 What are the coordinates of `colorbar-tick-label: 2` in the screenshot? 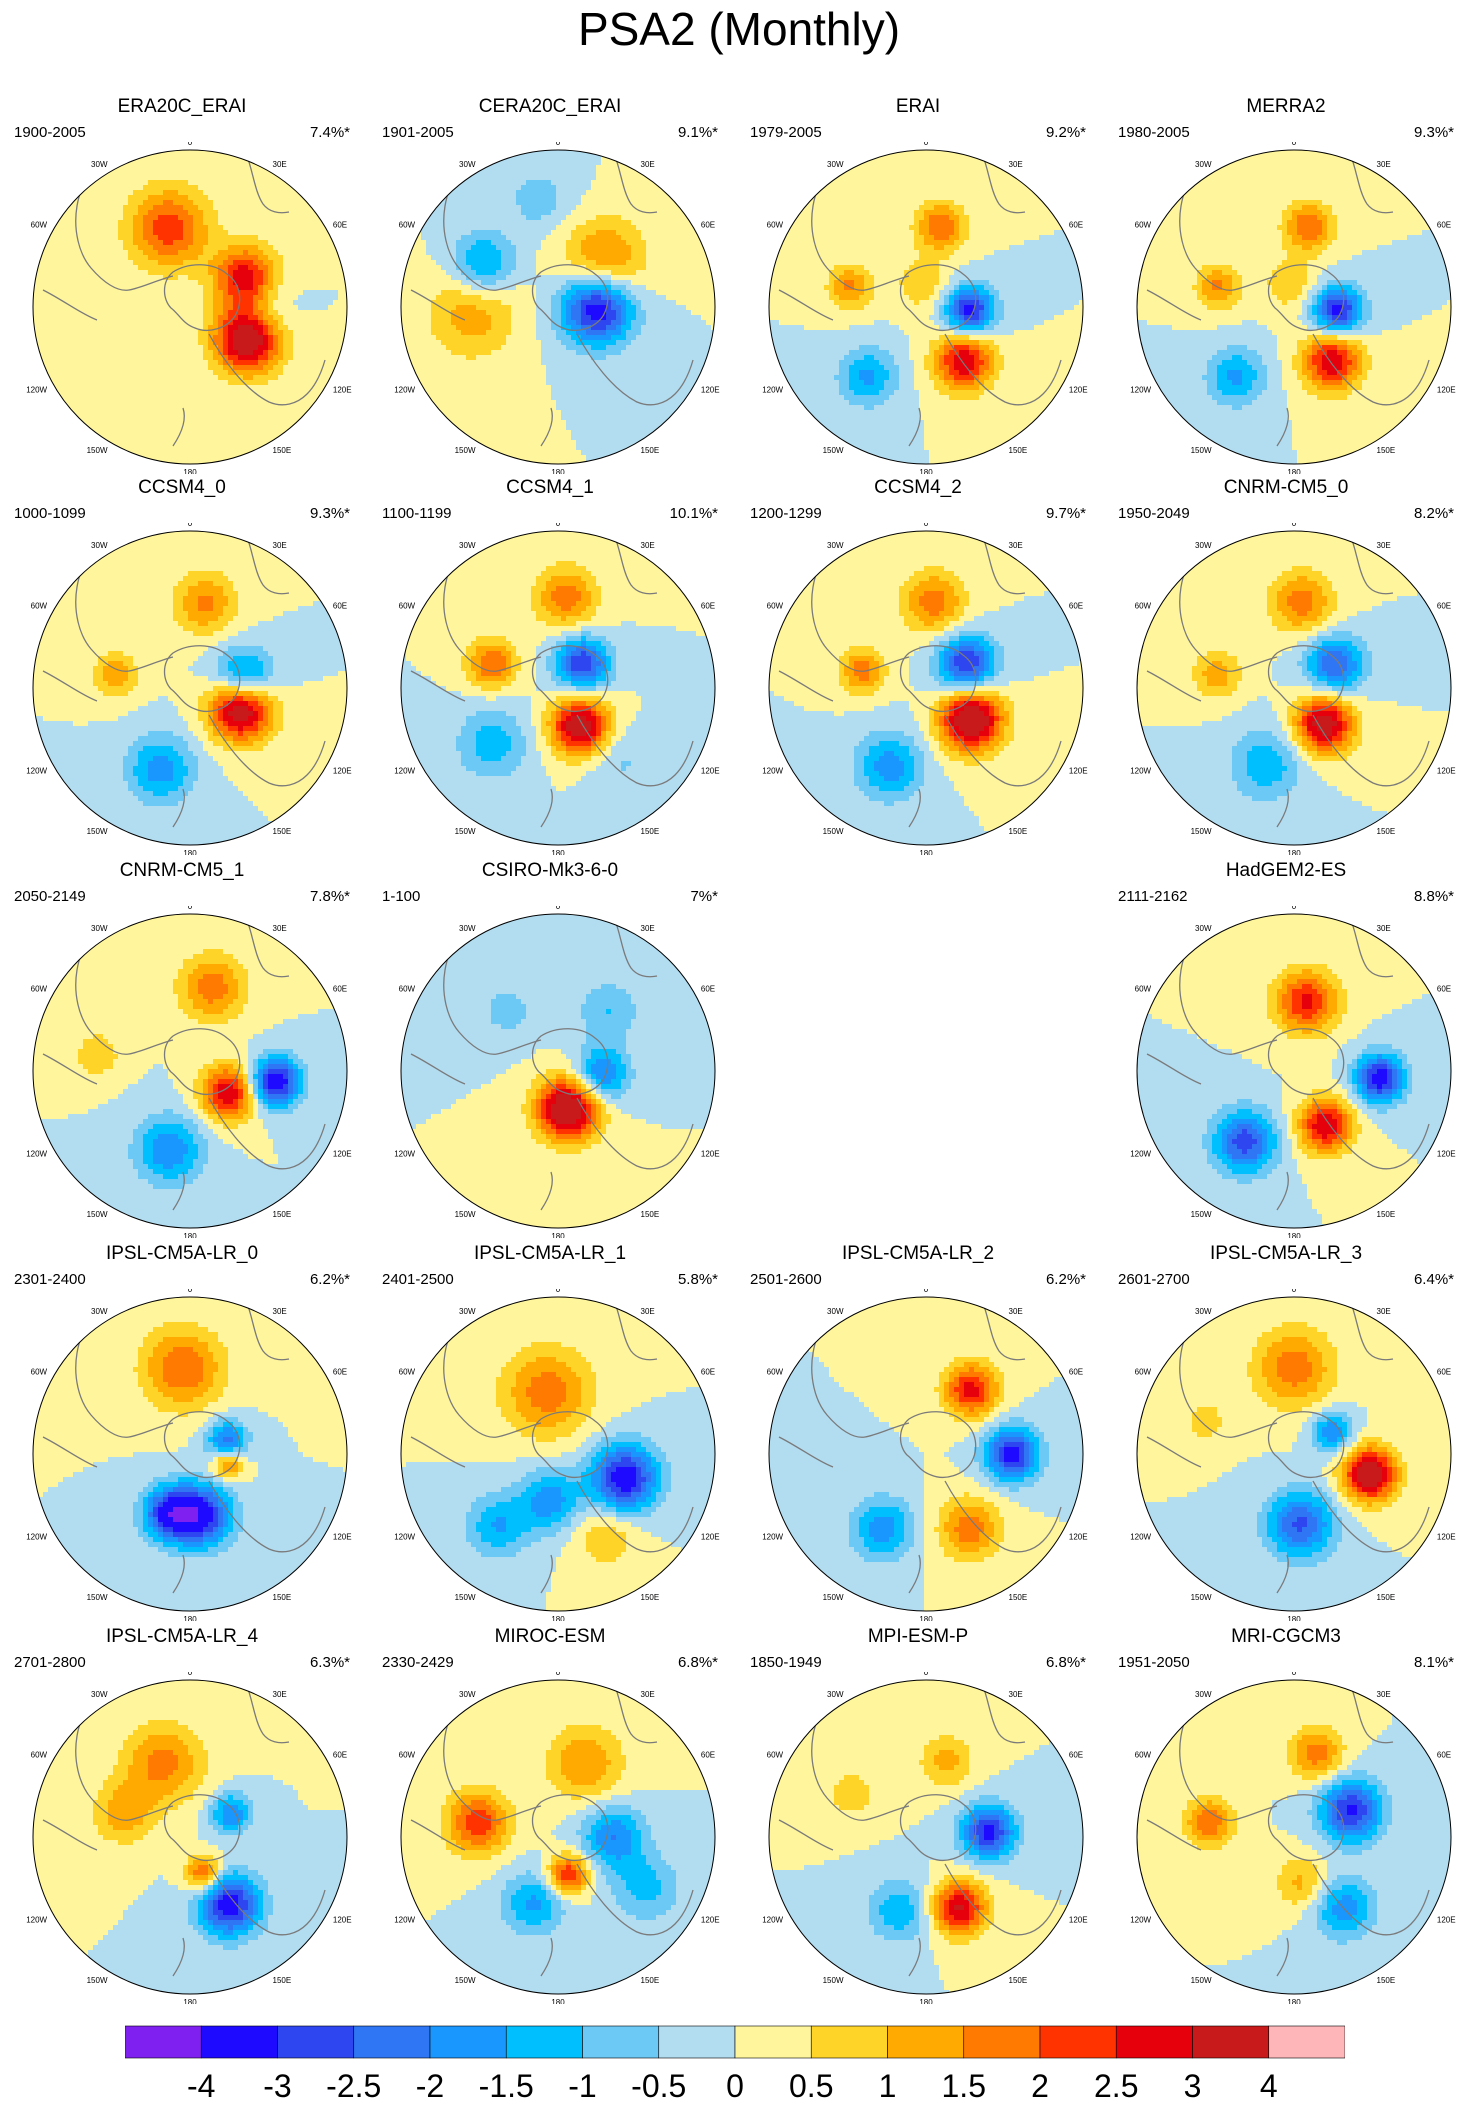 It's located at (1040, 2086).